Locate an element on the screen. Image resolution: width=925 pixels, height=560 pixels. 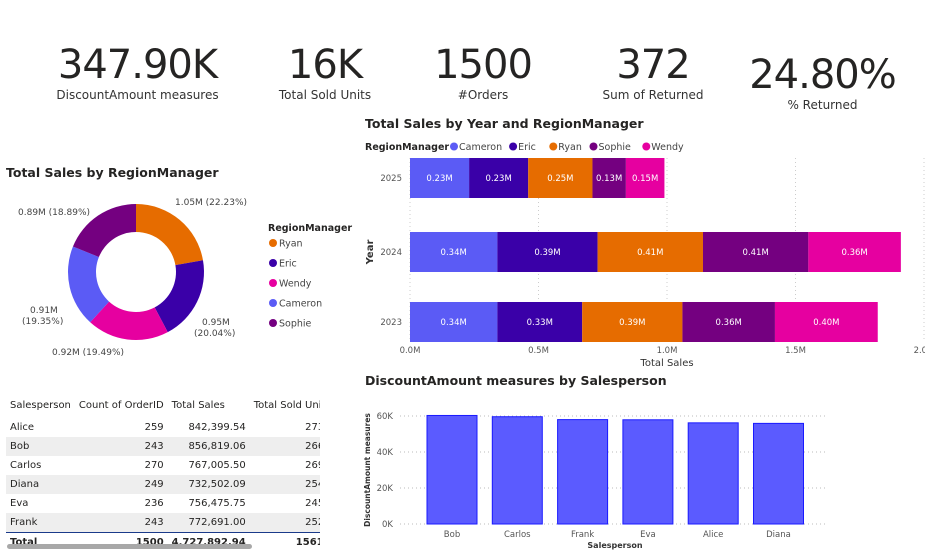
bar-segment-ryan-2025 is located at coordinates (560, 178).